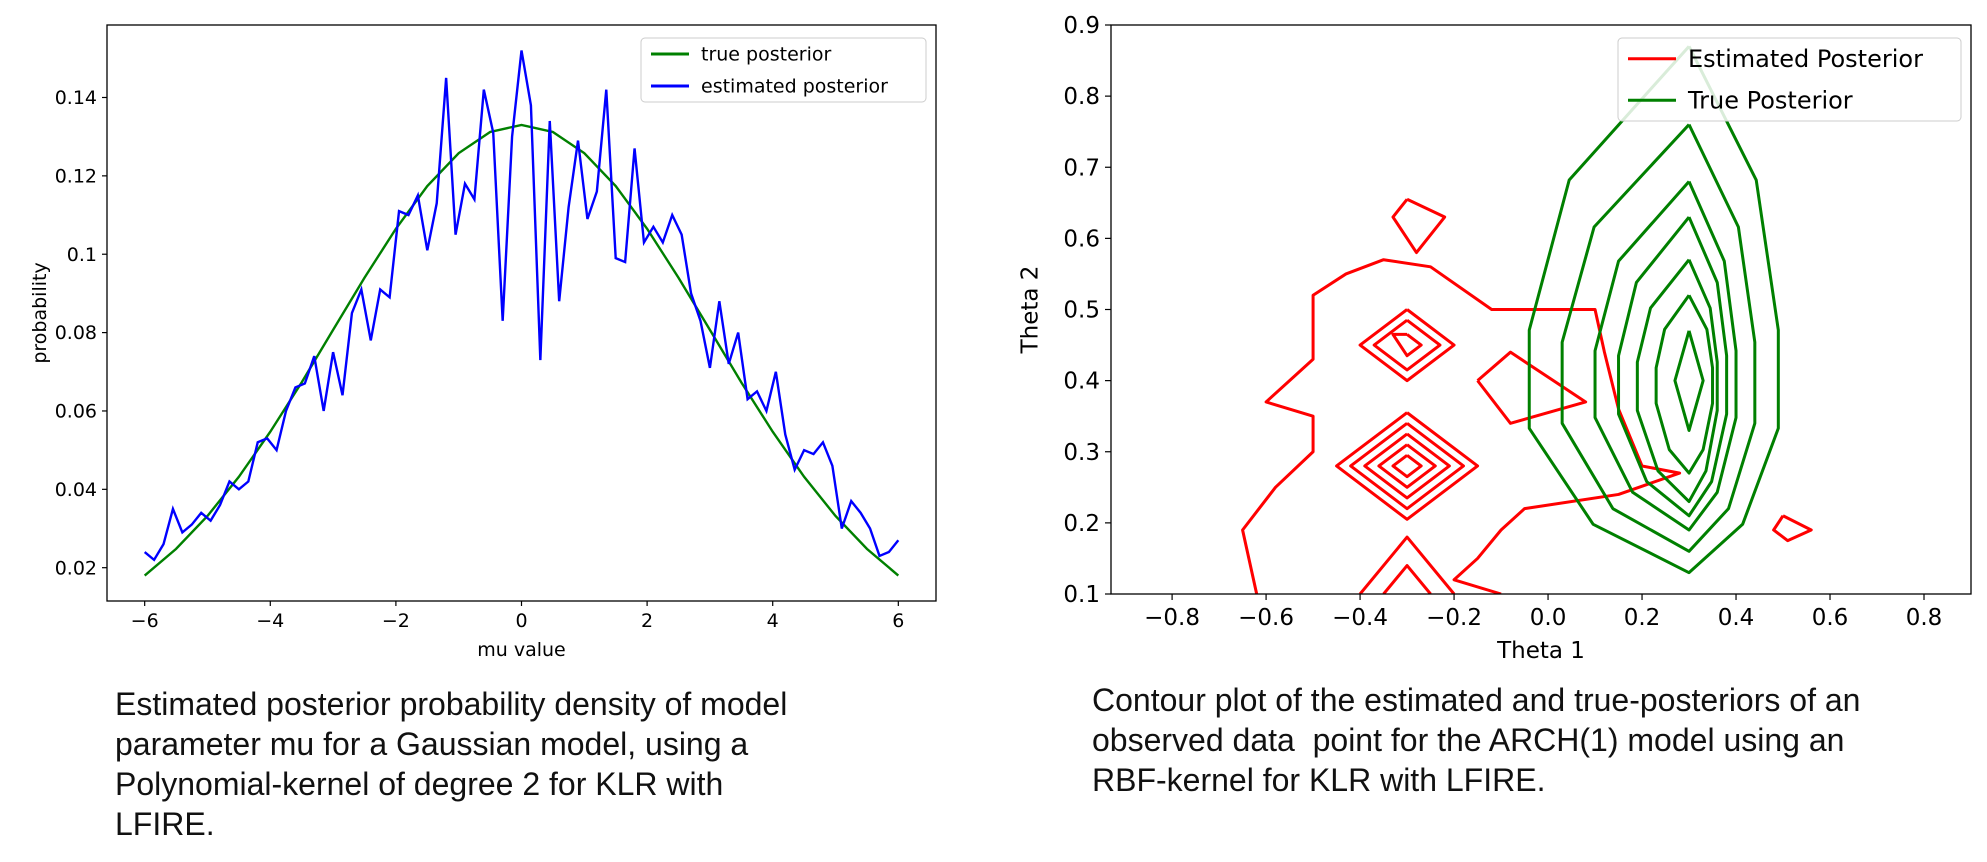 This screenshot has width=1987, height=862. What do you see at coordinates (1081, 168) in the screenshot?
I see `y-tick-label: 0.7` at bounding box center [1081, 168].